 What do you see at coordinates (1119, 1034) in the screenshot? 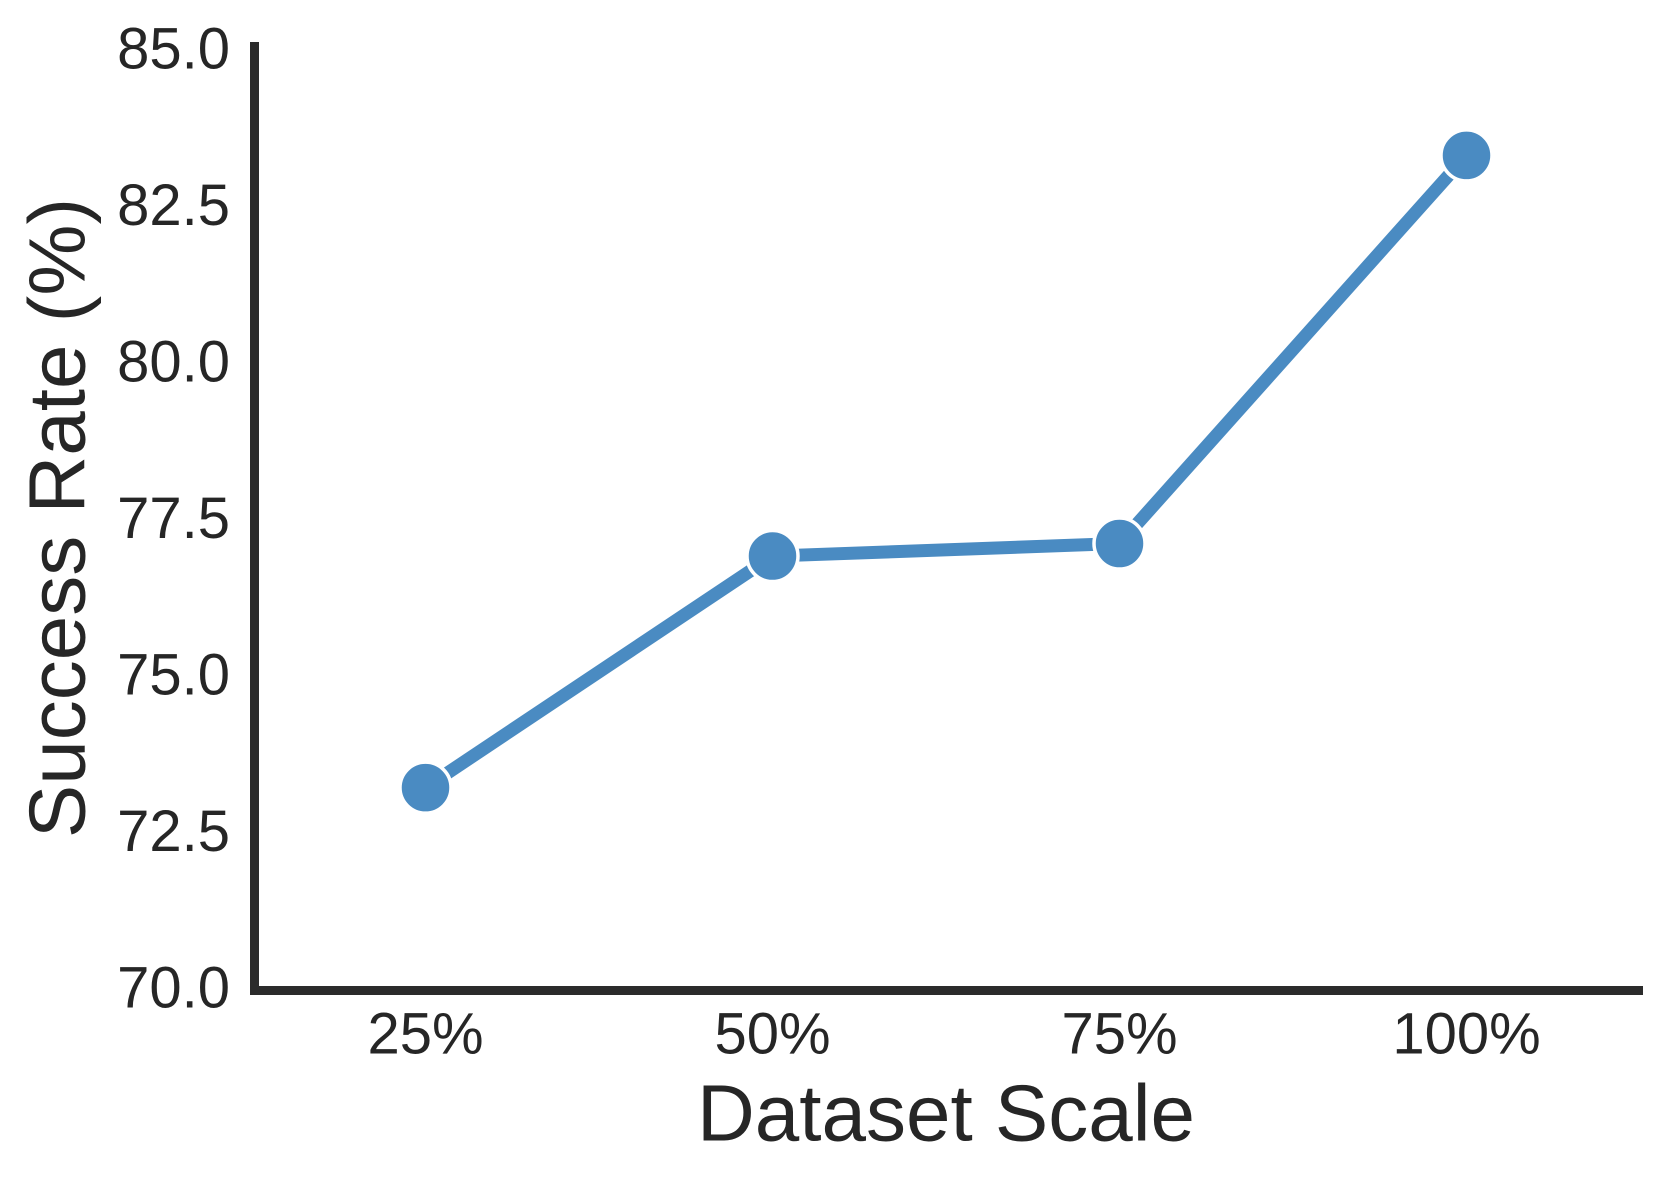
I see `x-tick-label: 75%` at bounding box center [1119, 1034].